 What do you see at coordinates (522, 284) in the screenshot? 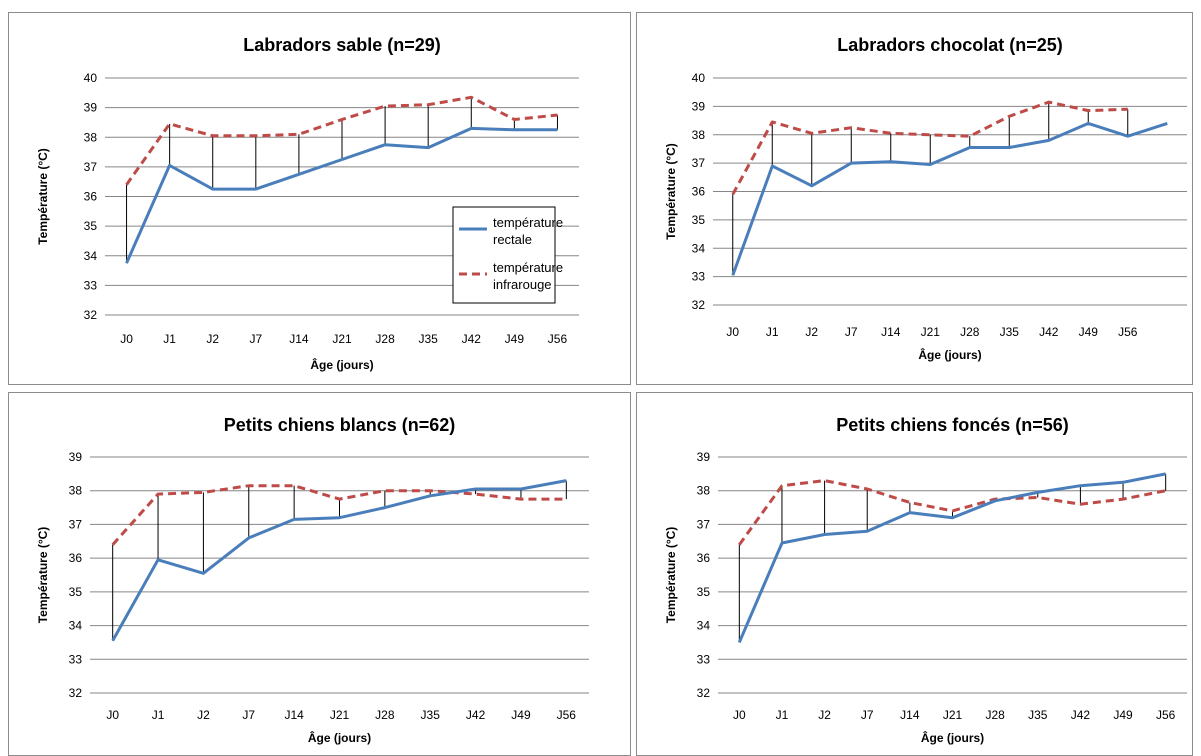
I see `legend-label: infrarouge` at bounding box center [522, 284].